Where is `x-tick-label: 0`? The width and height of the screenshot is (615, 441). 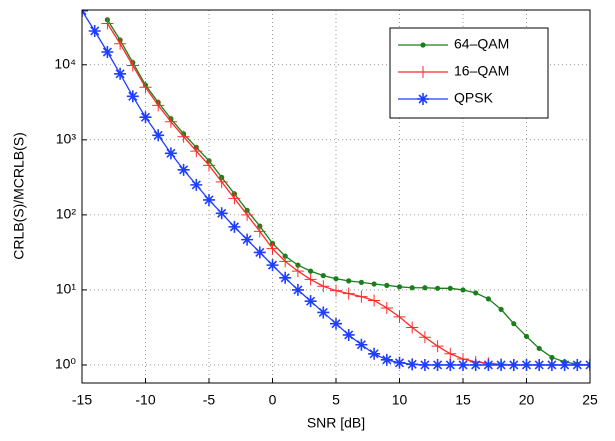
x-tick-label: 0 is located at coordinates (273, 400).